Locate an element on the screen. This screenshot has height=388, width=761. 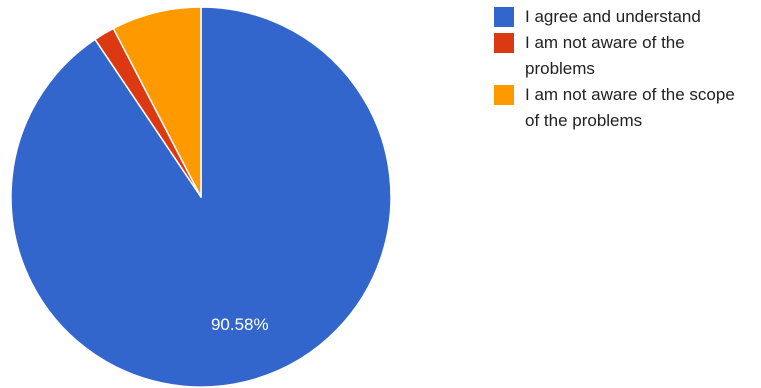
pie-slice is located at coordinates (157, 102).